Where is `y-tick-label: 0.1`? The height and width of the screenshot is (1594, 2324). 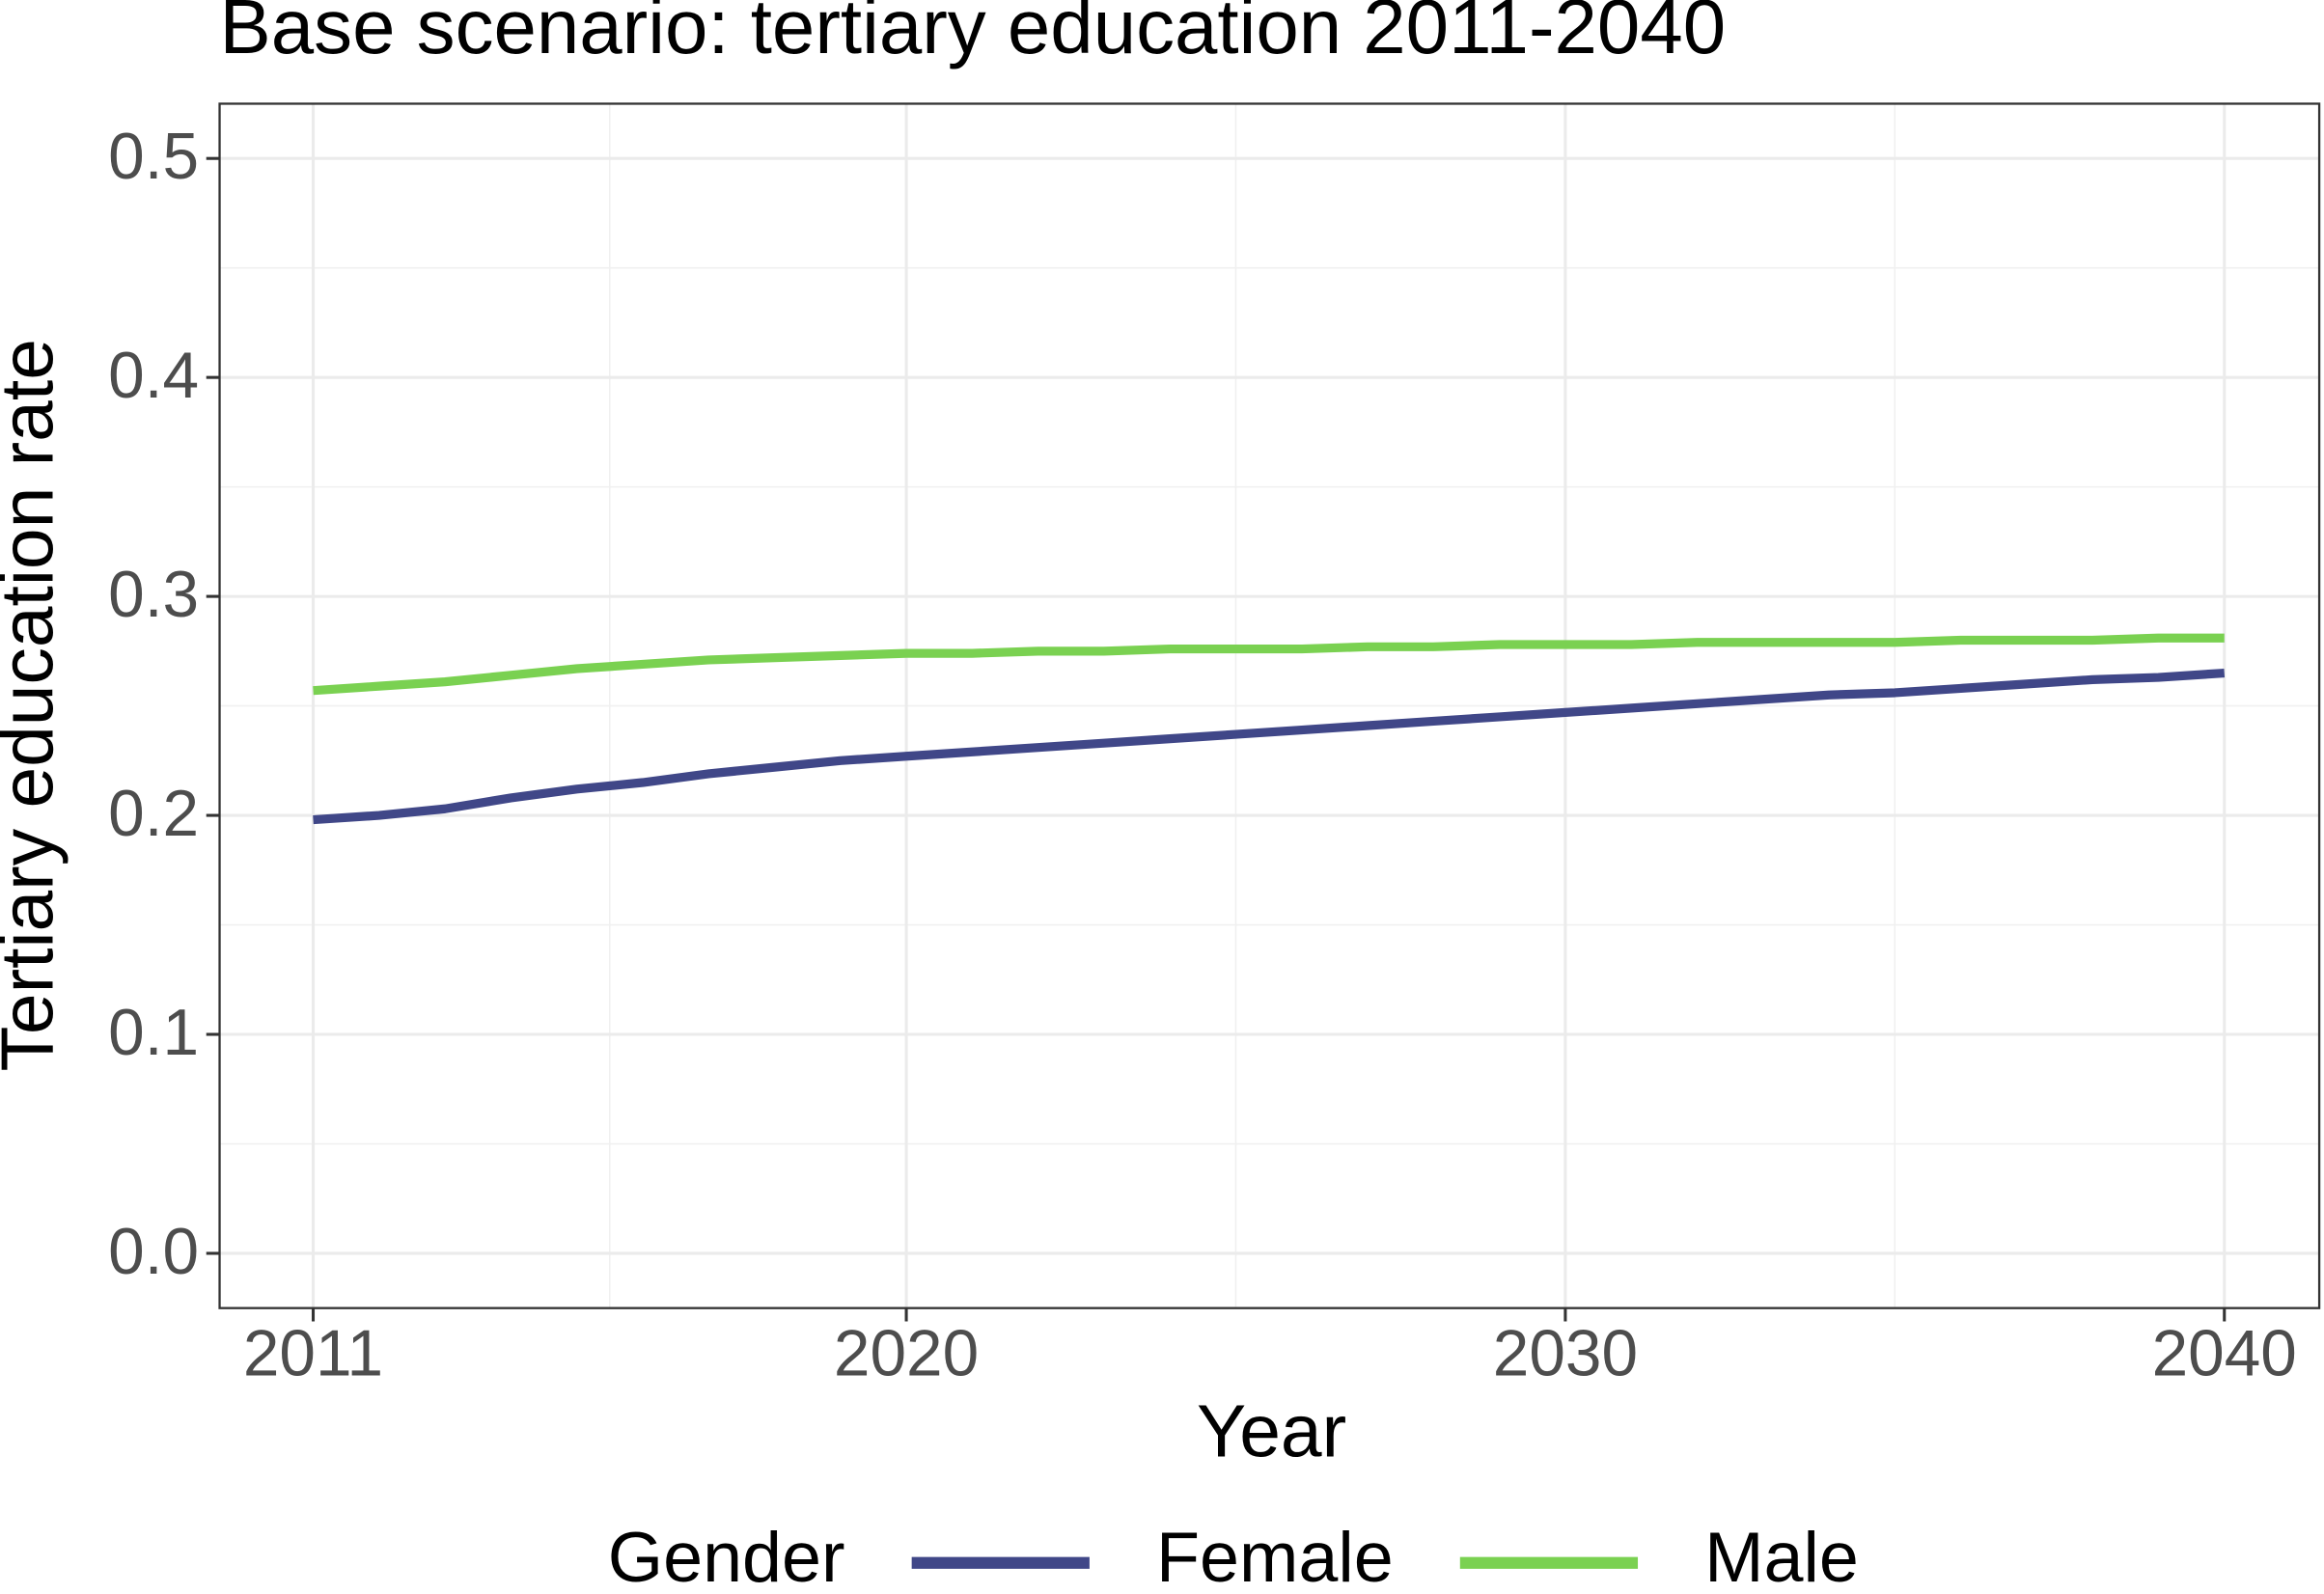 y-tick-label: 0.1 is located at coordinates (153, 1033).